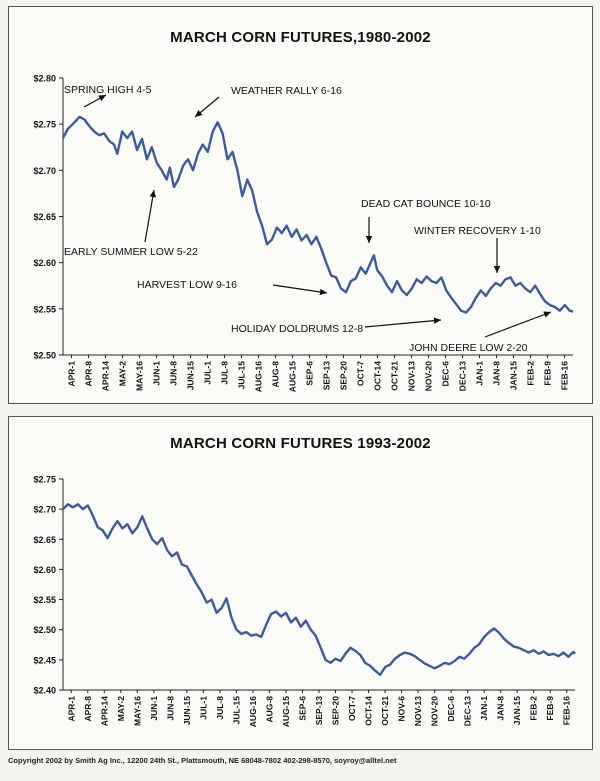  What do you see at coordinates (426, 204) in the screenshot?
I see `annotation-label: DEAD CAT BOUNCE 10-10` at bounding box center [426, 204].